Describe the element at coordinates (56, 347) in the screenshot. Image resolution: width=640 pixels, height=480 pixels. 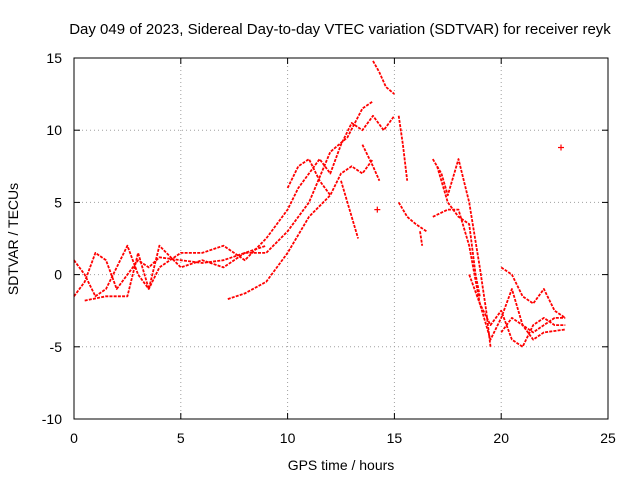
I see `y-tick-label: -5` at that location.